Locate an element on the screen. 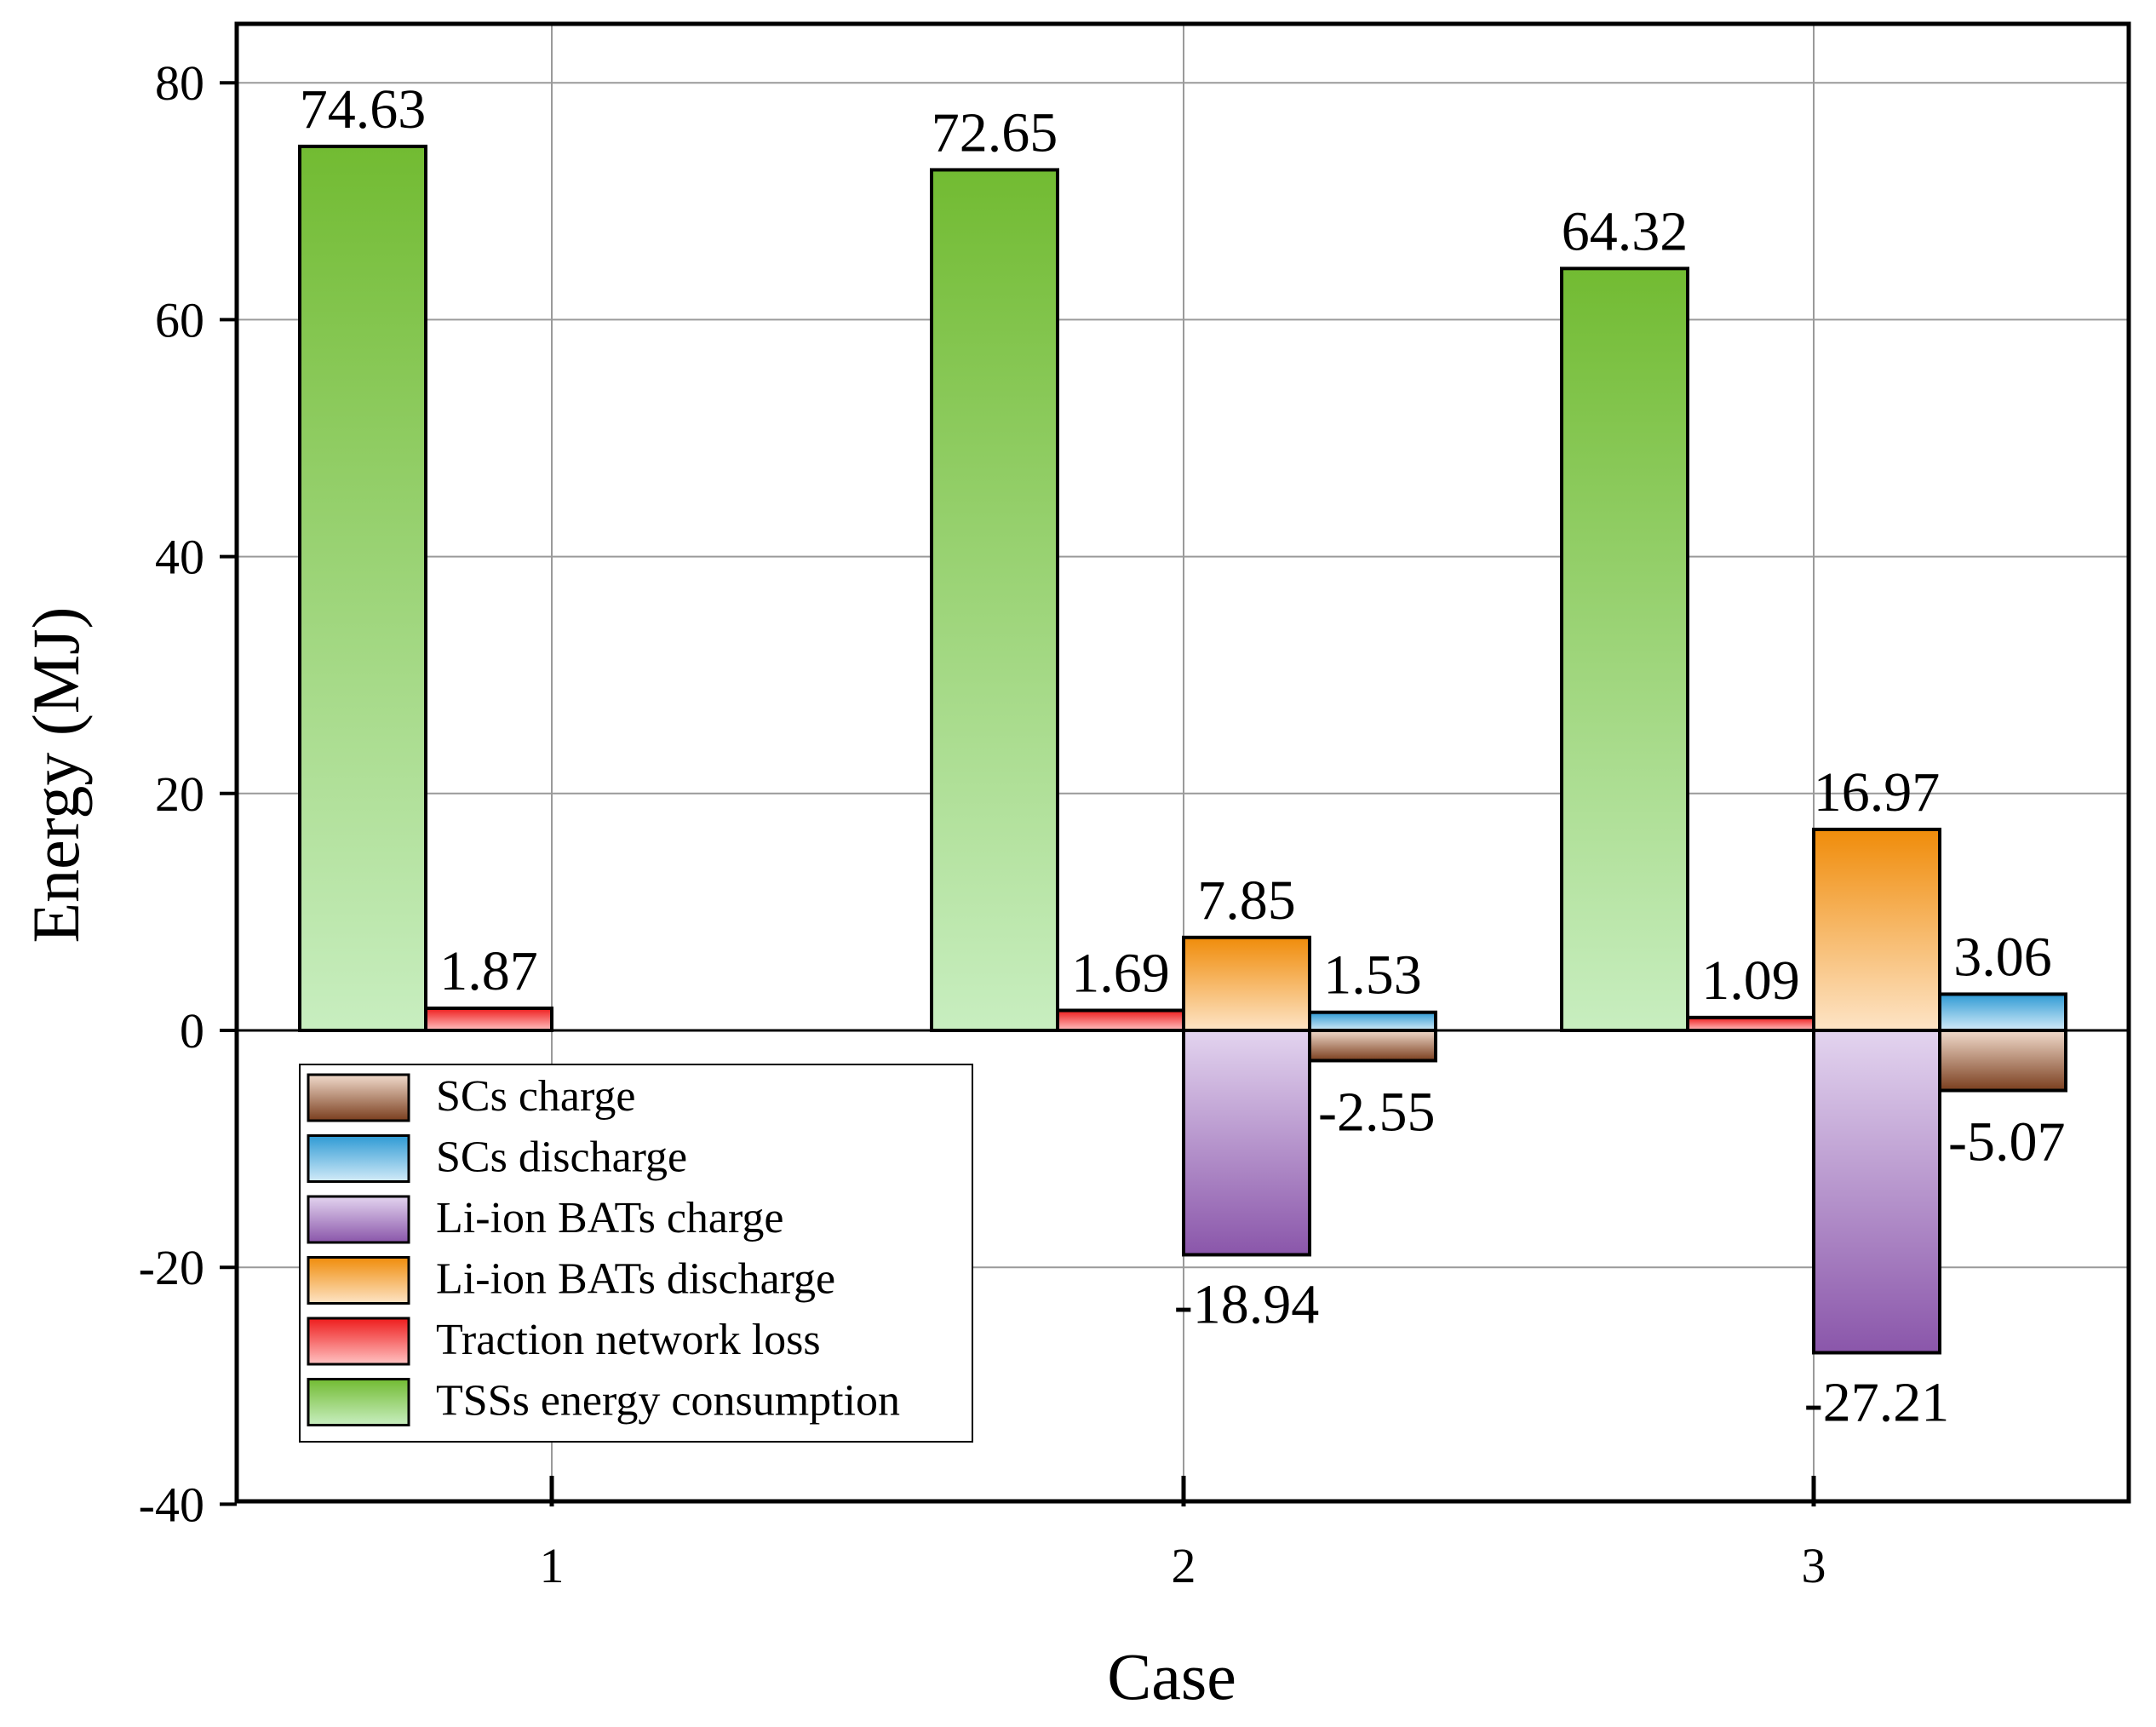 The width and height of the screenshot is (2156, 1727). data-label-tss-case-2: 72.65 is located at coordinates (995, 132).